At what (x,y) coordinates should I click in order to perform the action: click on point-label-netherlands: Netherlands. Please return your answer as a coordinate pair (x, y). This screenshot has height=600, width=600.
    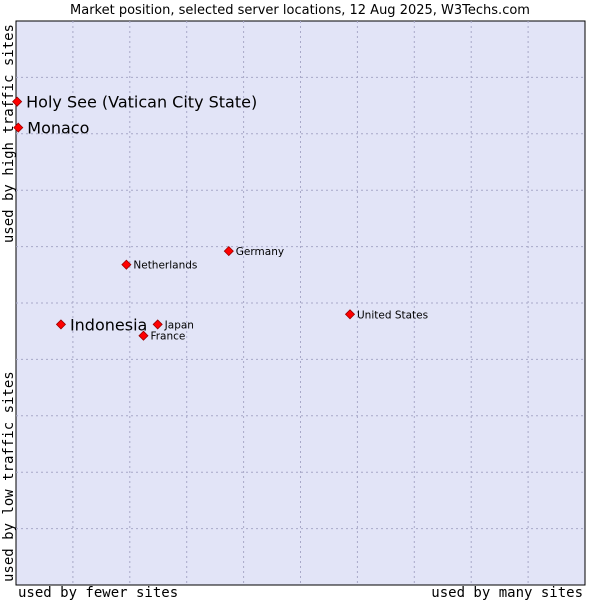
    Looking at the image, I should click on (165, 266).